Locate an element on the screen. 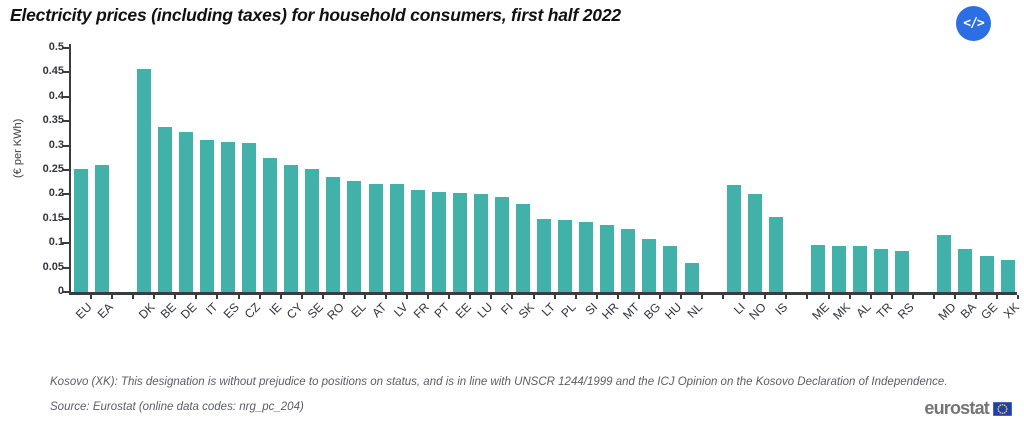 The width and height of the screenshot is (1024, 423). bar-LI is located at coordinates (733, 238).